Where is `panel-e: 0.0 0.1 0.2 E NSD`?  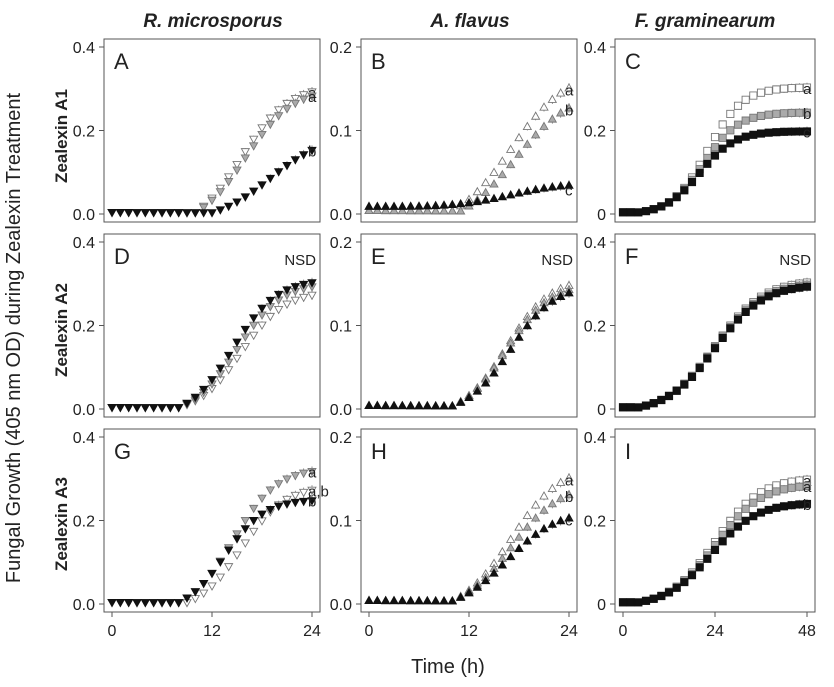
panel-e: 0.0 0.1 0.2 E NSD is located at coordinates (454, 326).